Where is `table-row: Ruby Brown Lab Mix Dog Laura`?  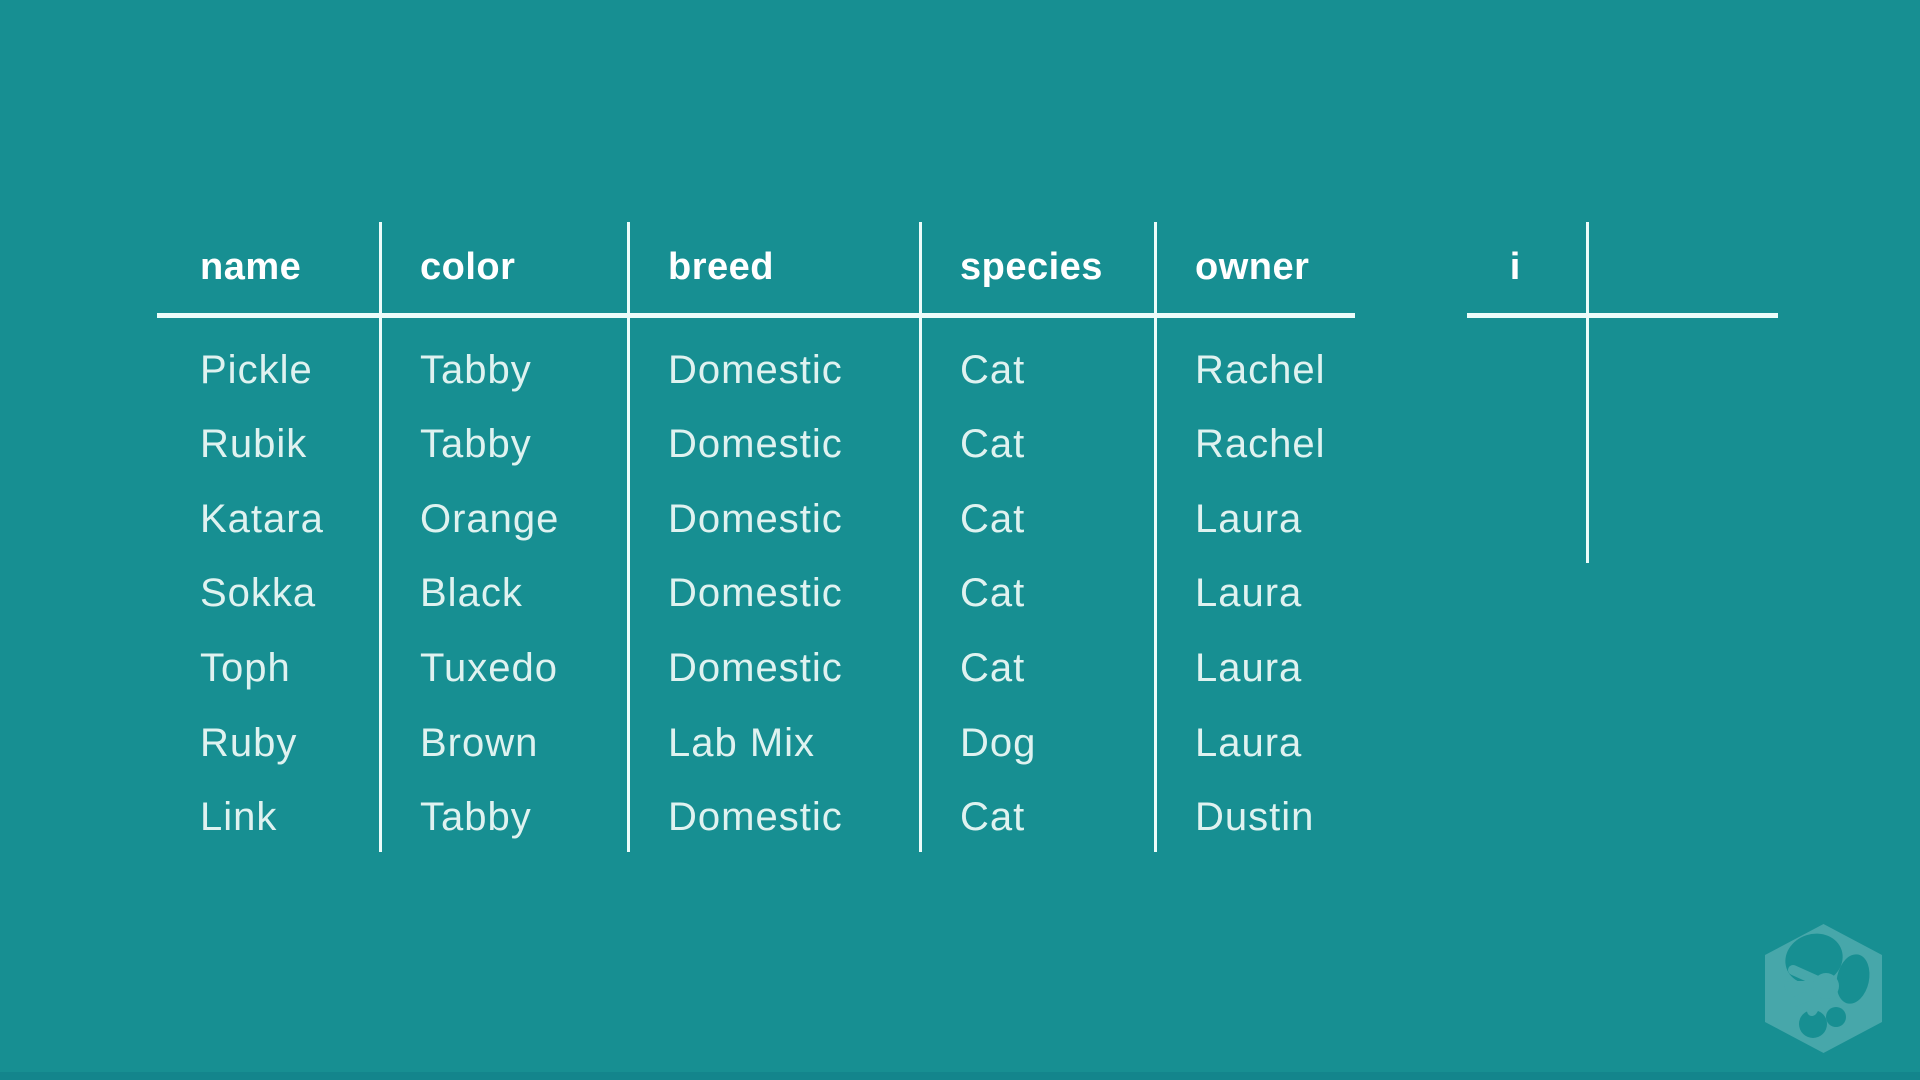 table-row: Ruby Brown Lab Mix Dog Laura is located at coordinates (780, 743).